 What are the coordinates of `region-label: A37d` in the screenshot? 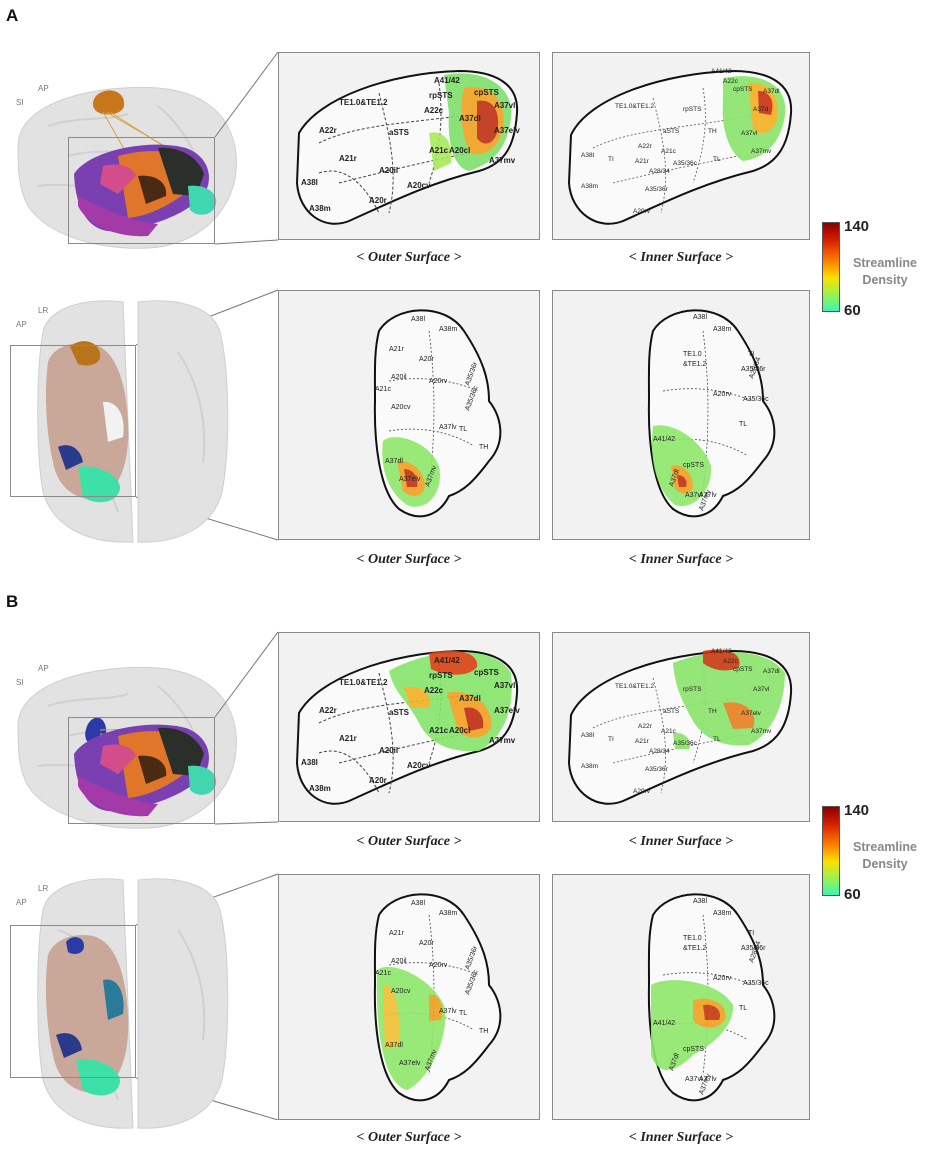 It's located at (761, 109).